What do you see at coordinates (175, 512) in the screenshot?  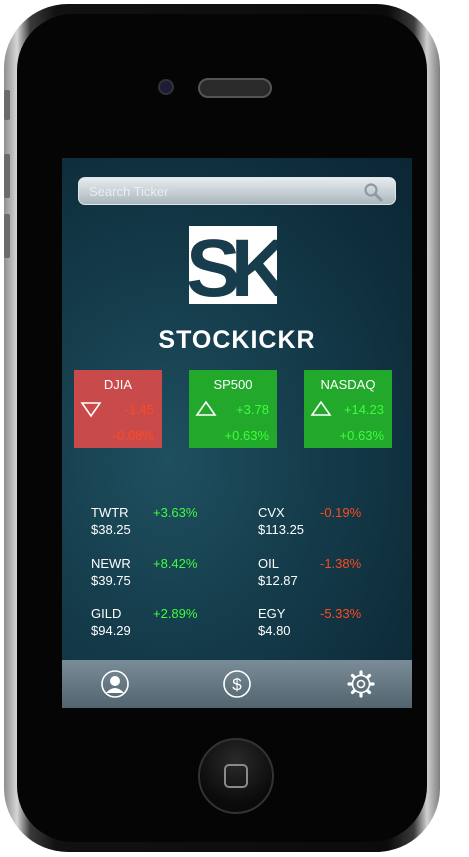 I see `stock-percent: +3.63%` at bounding box center [175, 512].